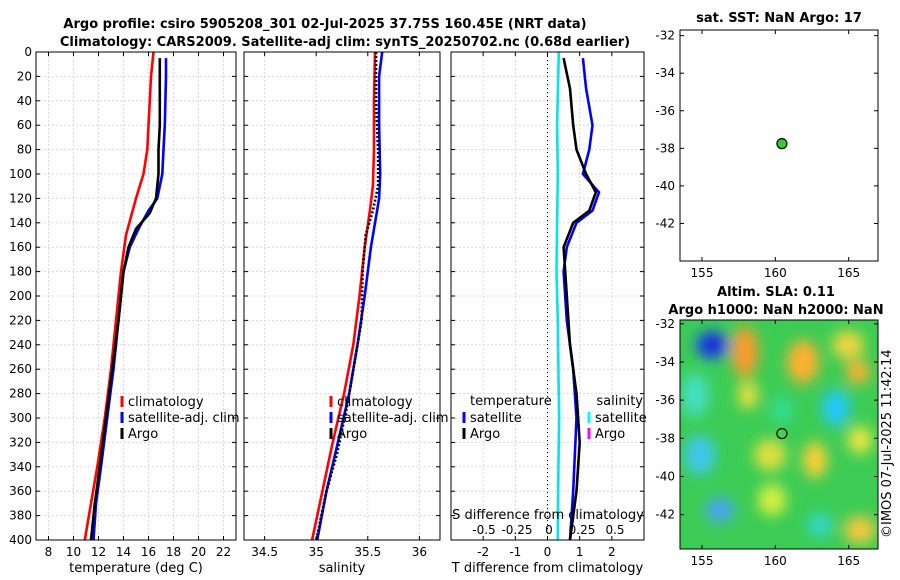  I want to click on y-tick-label: 40, so click(24, 101).